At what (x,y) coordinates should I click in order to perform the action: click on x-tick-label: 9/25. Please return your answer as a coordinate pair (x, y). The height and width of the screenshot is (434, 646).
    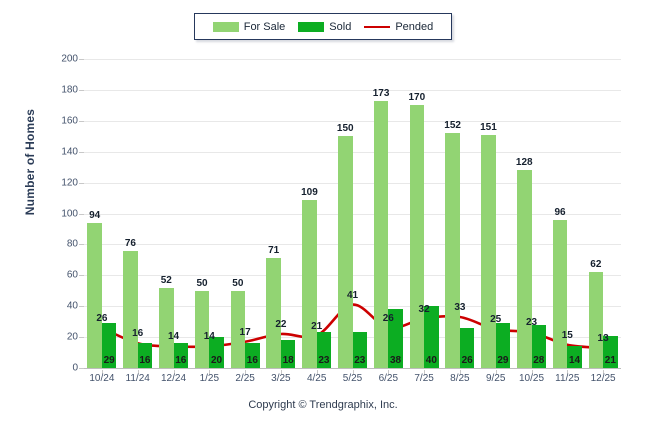
    Looking at the image, I should click on (495, 378).